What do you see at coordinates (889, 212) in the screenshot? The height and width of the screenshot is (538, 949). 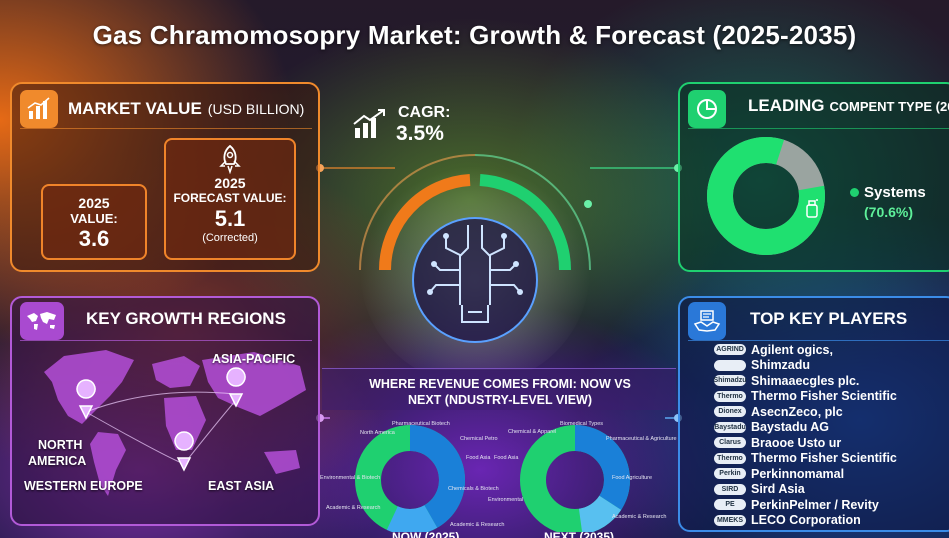 I see `systems-share: (70.6%)` at bounding box center [889, 212].